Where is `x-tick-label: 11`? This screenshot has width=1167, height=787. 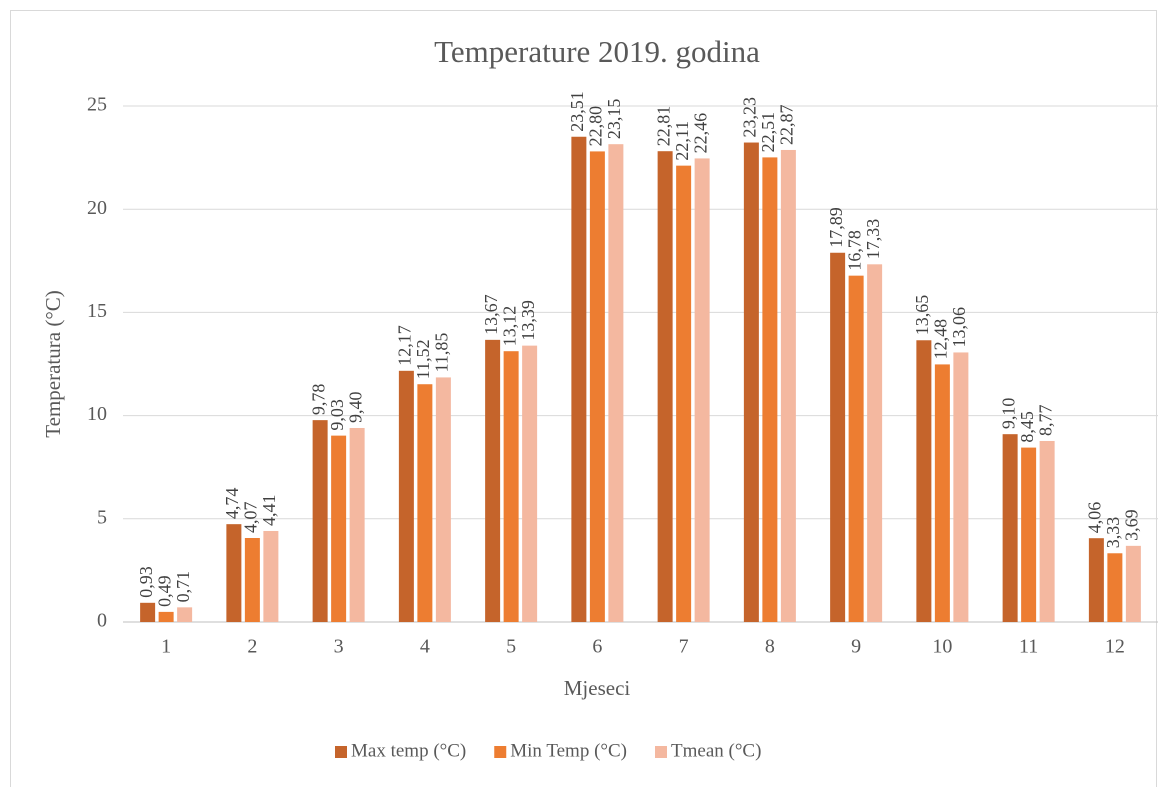
x-tick-label: 11 is located at coordinates (1028, 647).